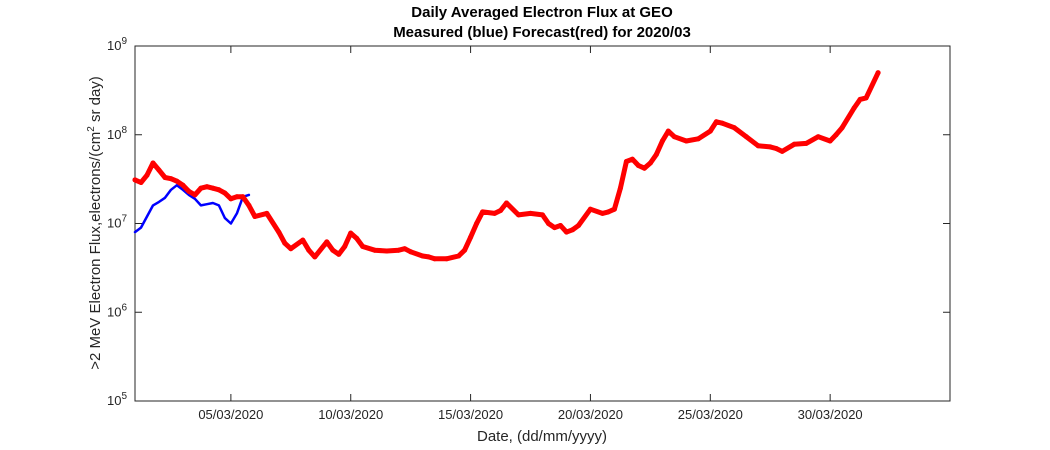  Describe the element at coordinates (124, 307) in the screenshot. I see `y-tick-exponent: 6` at that location.